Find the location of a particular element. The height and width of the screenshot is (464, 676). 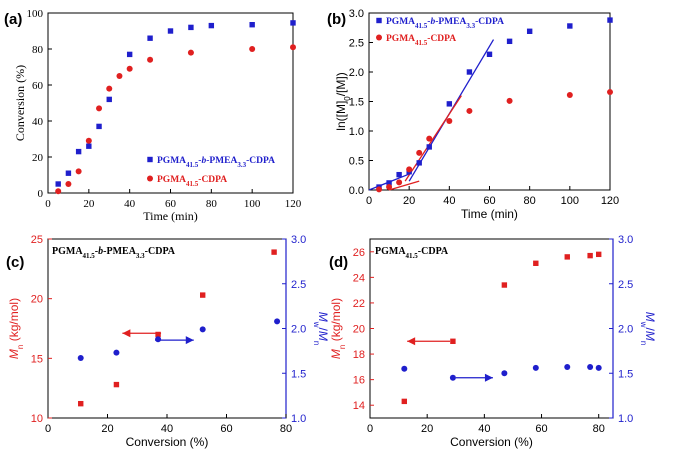

x-tick-label: 80 is located at coordinates (530, 201).